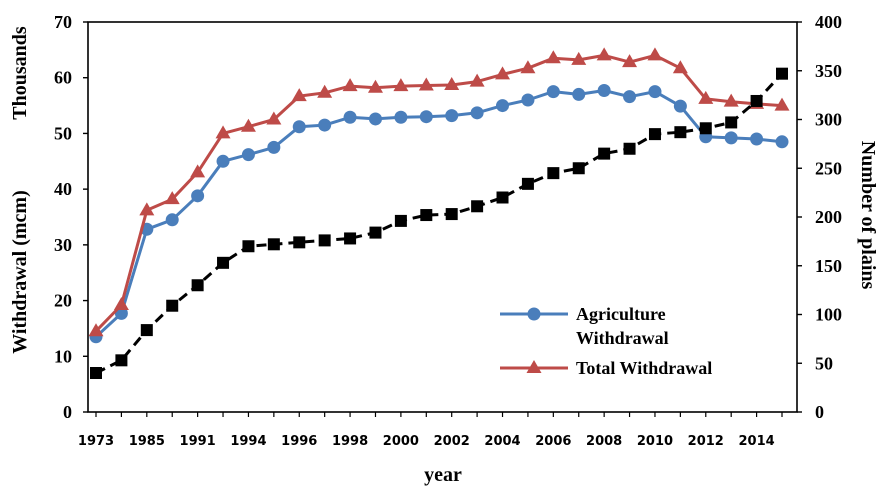 The height and width of the screenshot is (488, 880). Describe the element at coordinates (824, 363) in the screenshot. I see `right-tick-label: 50` at that location.